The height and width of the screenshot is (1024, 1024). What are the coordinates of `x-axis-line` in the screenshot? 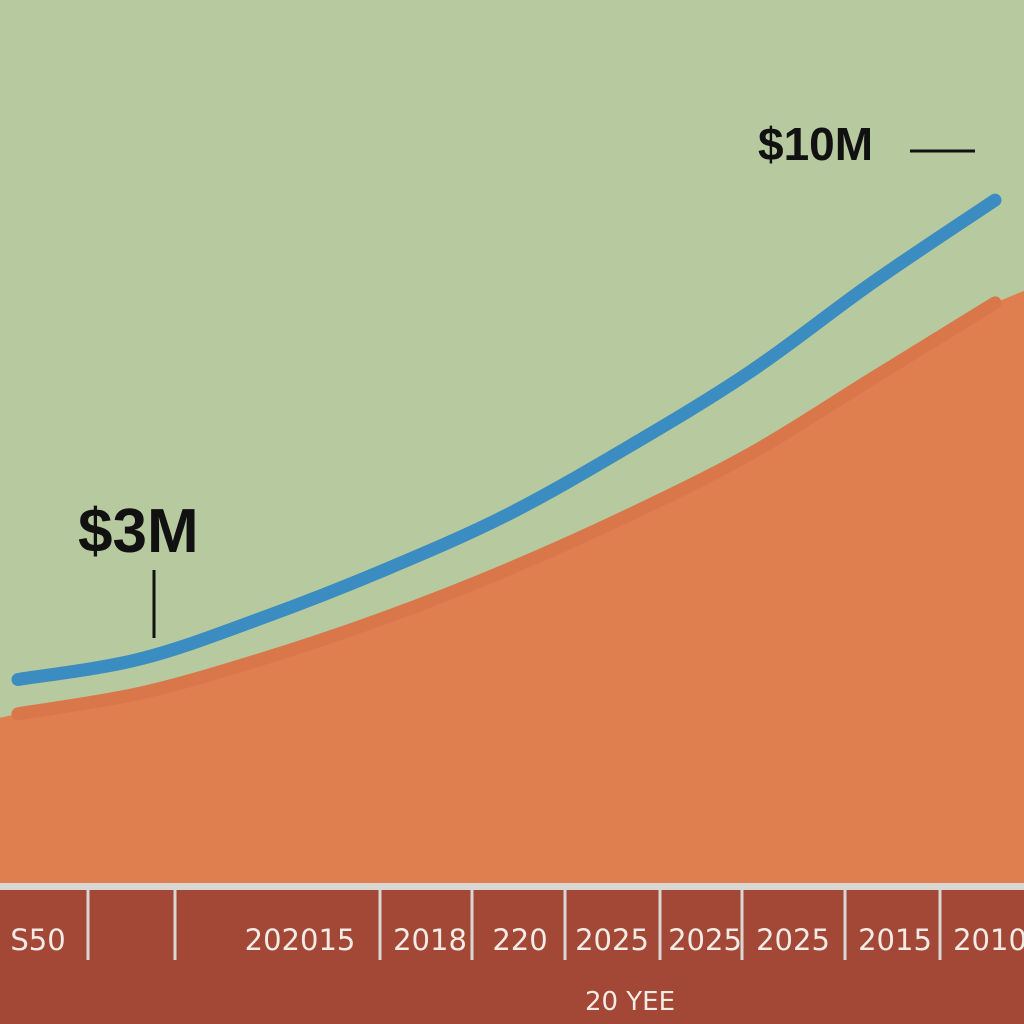 It's located at (512, 886).